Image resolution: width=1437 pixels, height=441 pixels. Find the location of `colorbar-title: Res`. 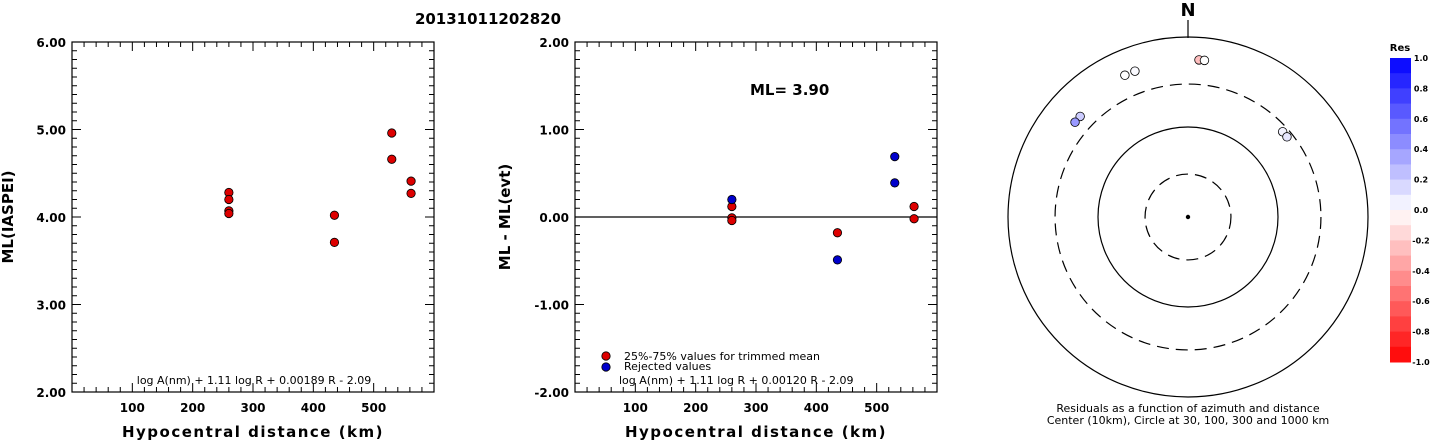

colorbar-title: Res is located at coordinates (1400, 48).